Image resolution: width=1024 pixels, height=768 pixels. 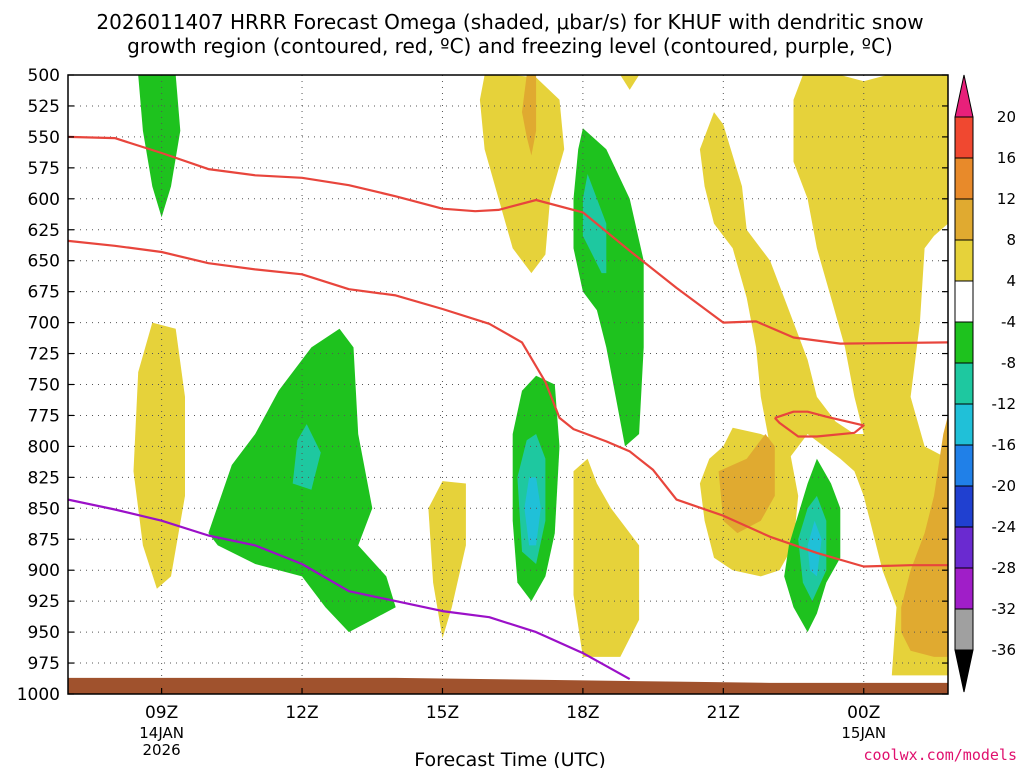 What do you see at coordinates (44, 571) in the screenshot?
I see `y-tick-label: 900` at bounding box center [44, 571].